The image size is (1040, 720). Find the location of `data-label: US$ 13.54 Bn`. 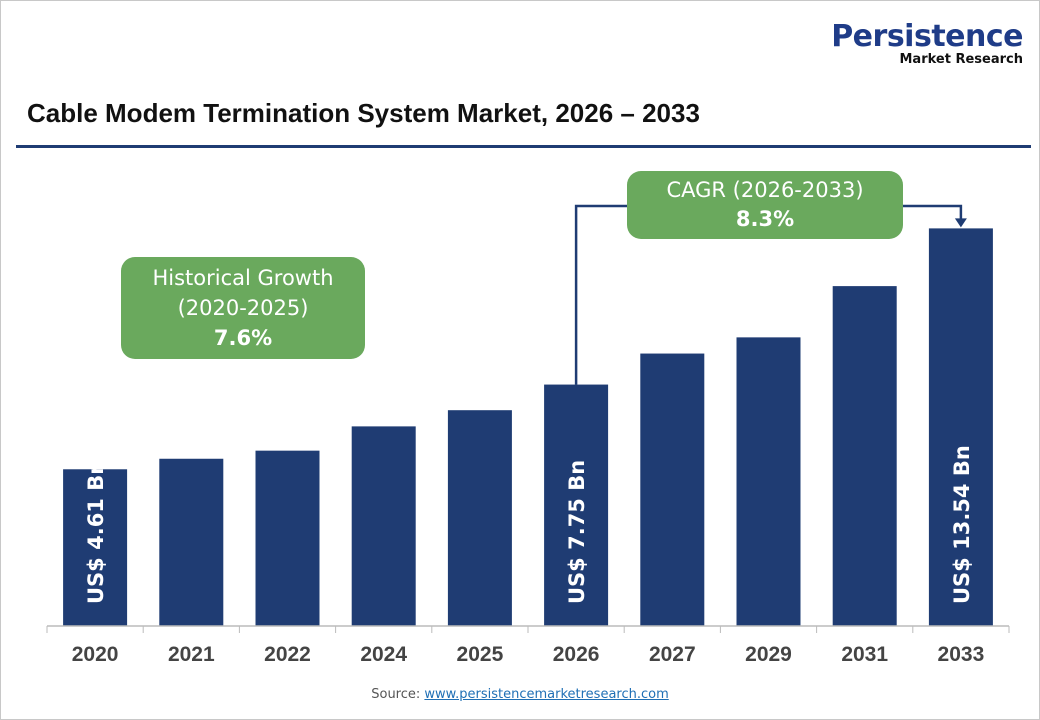

data-label: US$ 13.54 Bn is located at coordinates (962, 524).